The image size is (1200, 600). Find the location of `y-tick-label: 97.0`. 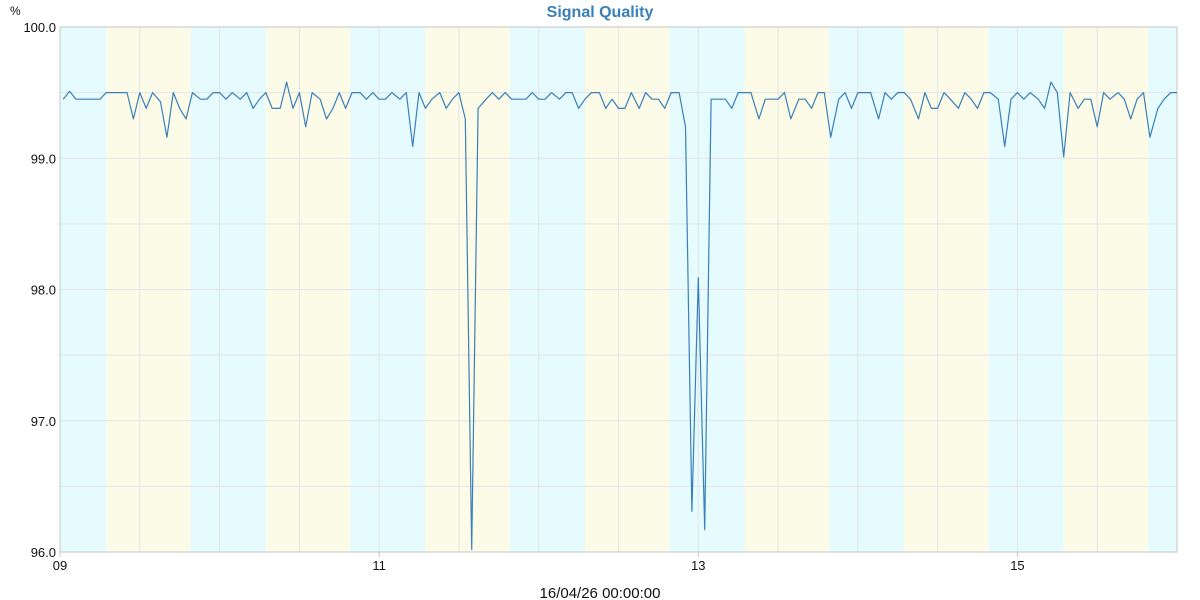

y-tick-label: 97.0 is located at coordinates (43, 421).